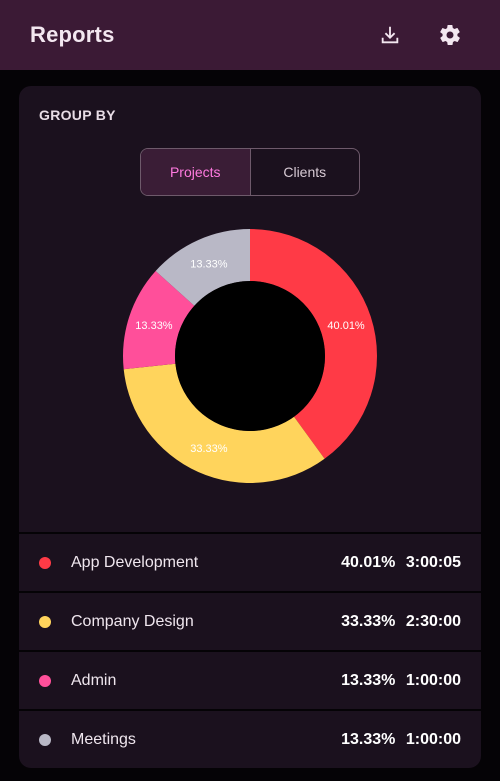 This screenshot has height=781, width=500. I want to click on segment-clients: Clients, so click(305, 172).